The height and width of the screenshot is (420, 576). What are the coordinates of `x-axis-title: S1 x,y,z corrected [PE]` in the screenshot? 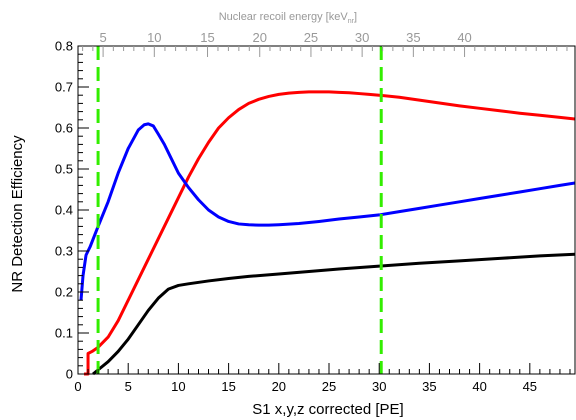 It's located at (327, 409).